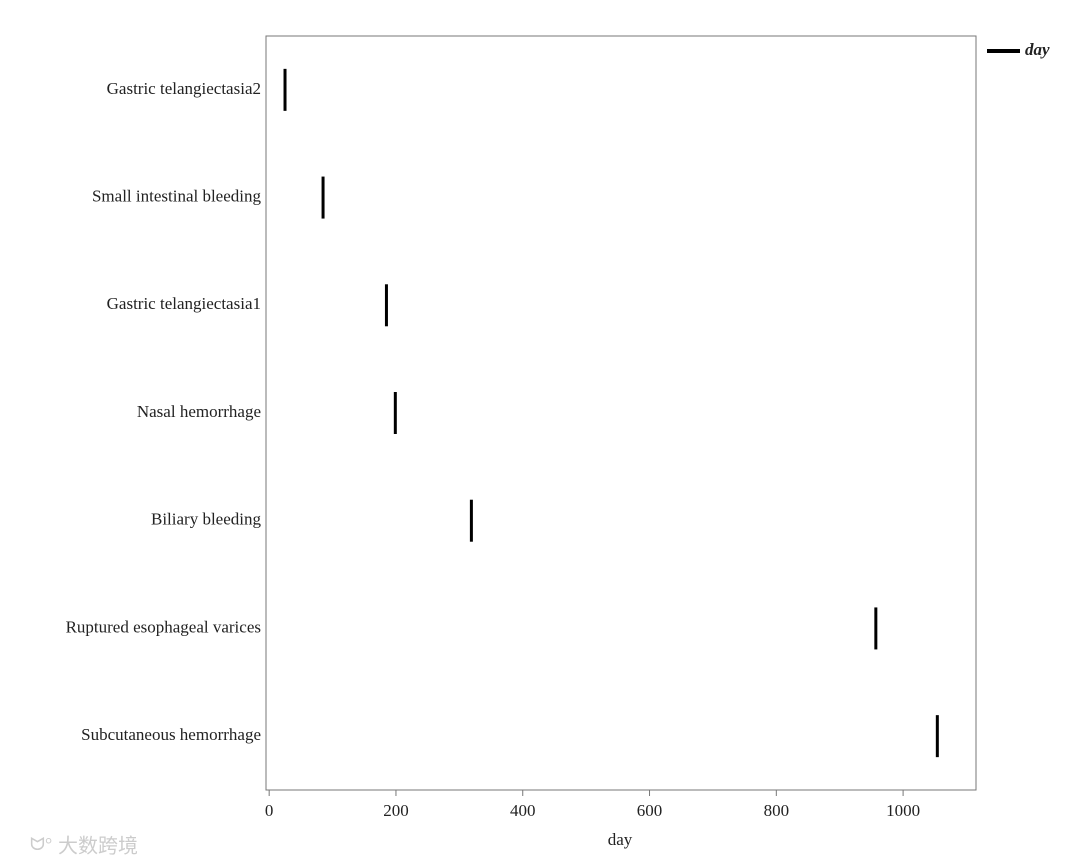  What do you see at coordinates (523, 810) in the screenshot?
I see `x-tick-label: 400` at bounding box center [523, 810].